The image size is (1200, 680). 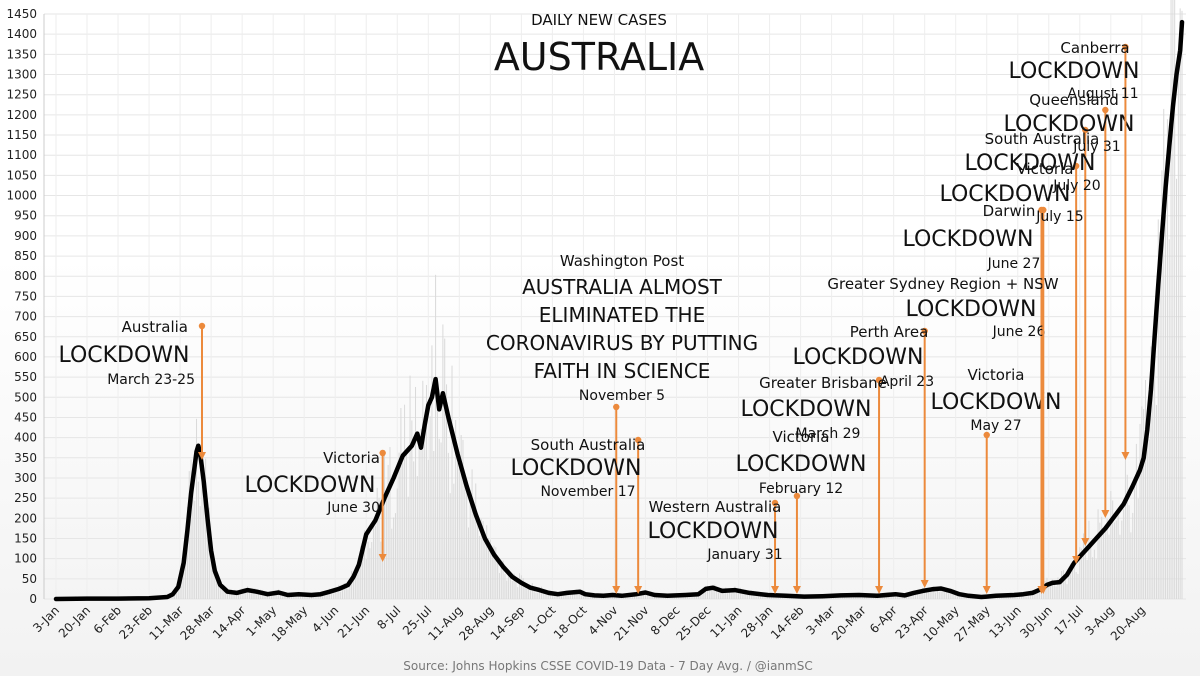 I want to click on x-tick-label: 18-Oct, so click(x=570, y=622).